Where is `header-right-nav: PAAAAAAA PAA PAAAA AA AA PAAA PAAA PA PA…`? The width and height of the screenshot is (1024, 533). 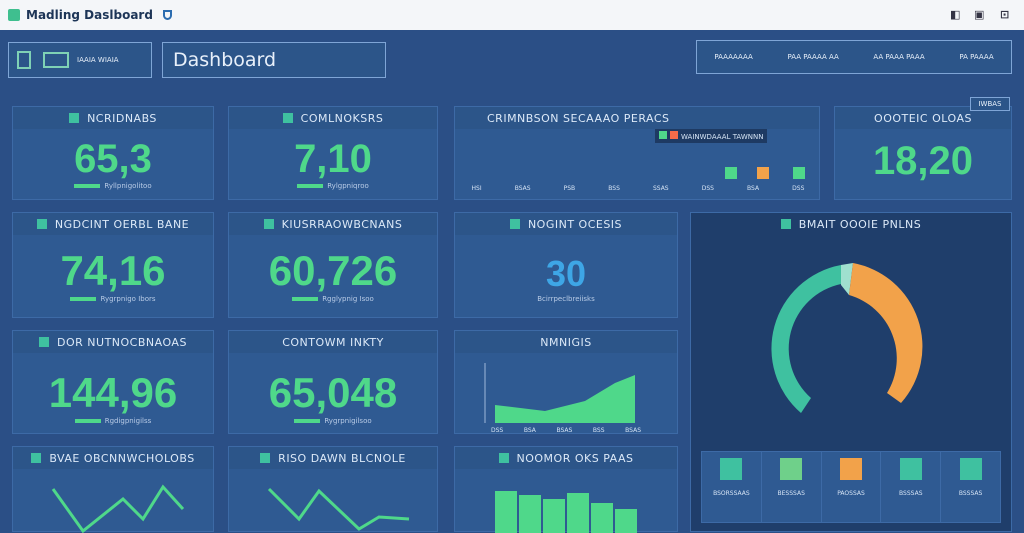
header-right-nav: PAAAAAAA PAA PAAAA AA AA PAAA PAAA PA PA… is located at coordinates (854, 57).